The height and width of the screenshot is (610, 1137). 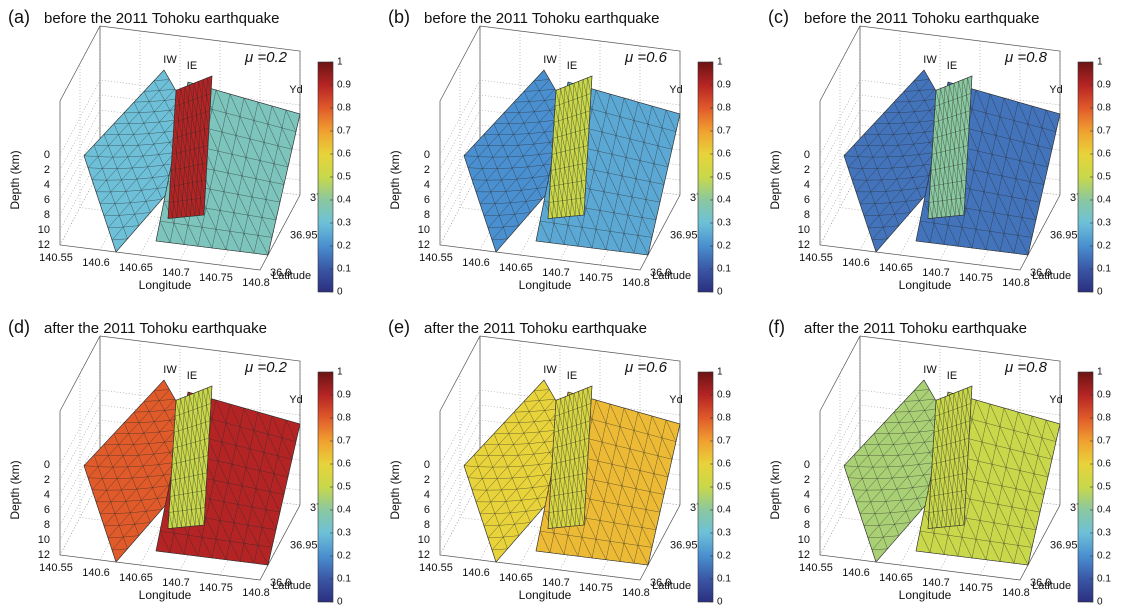 What do you see at coordinates (636, 593) in the screenshot?
I see `x-tick-label: 140.8` at bounding box center [636, 593].